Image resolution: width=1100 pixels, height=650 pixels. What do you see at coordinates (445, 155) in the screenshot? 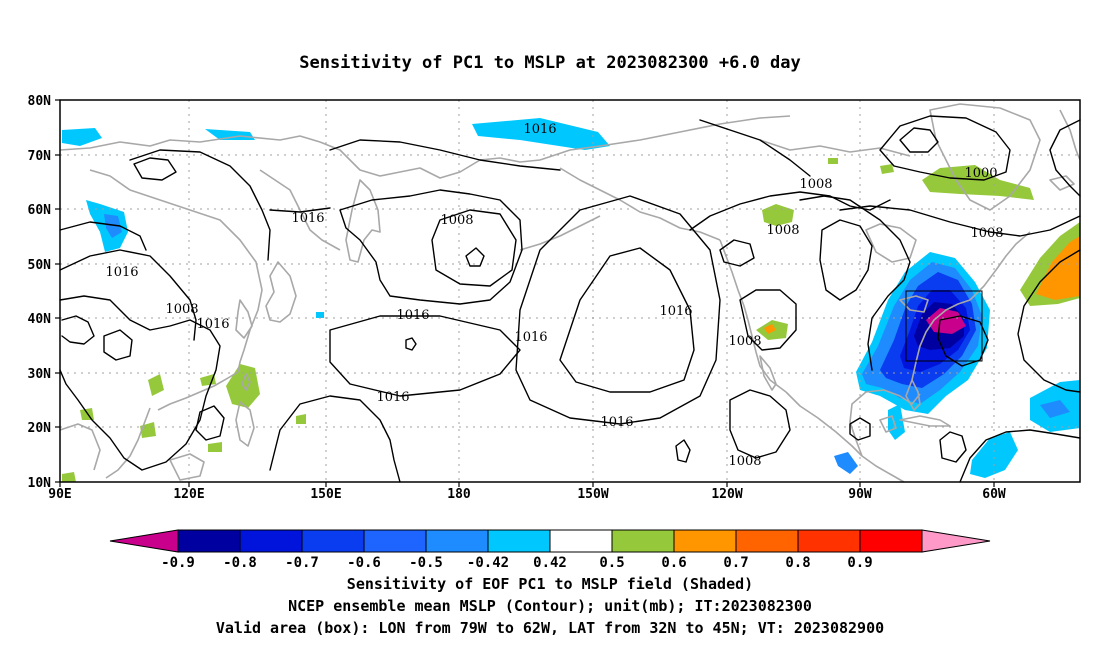
I see `contour-north-pacific-1016-a` at bounding box center [445, 155].